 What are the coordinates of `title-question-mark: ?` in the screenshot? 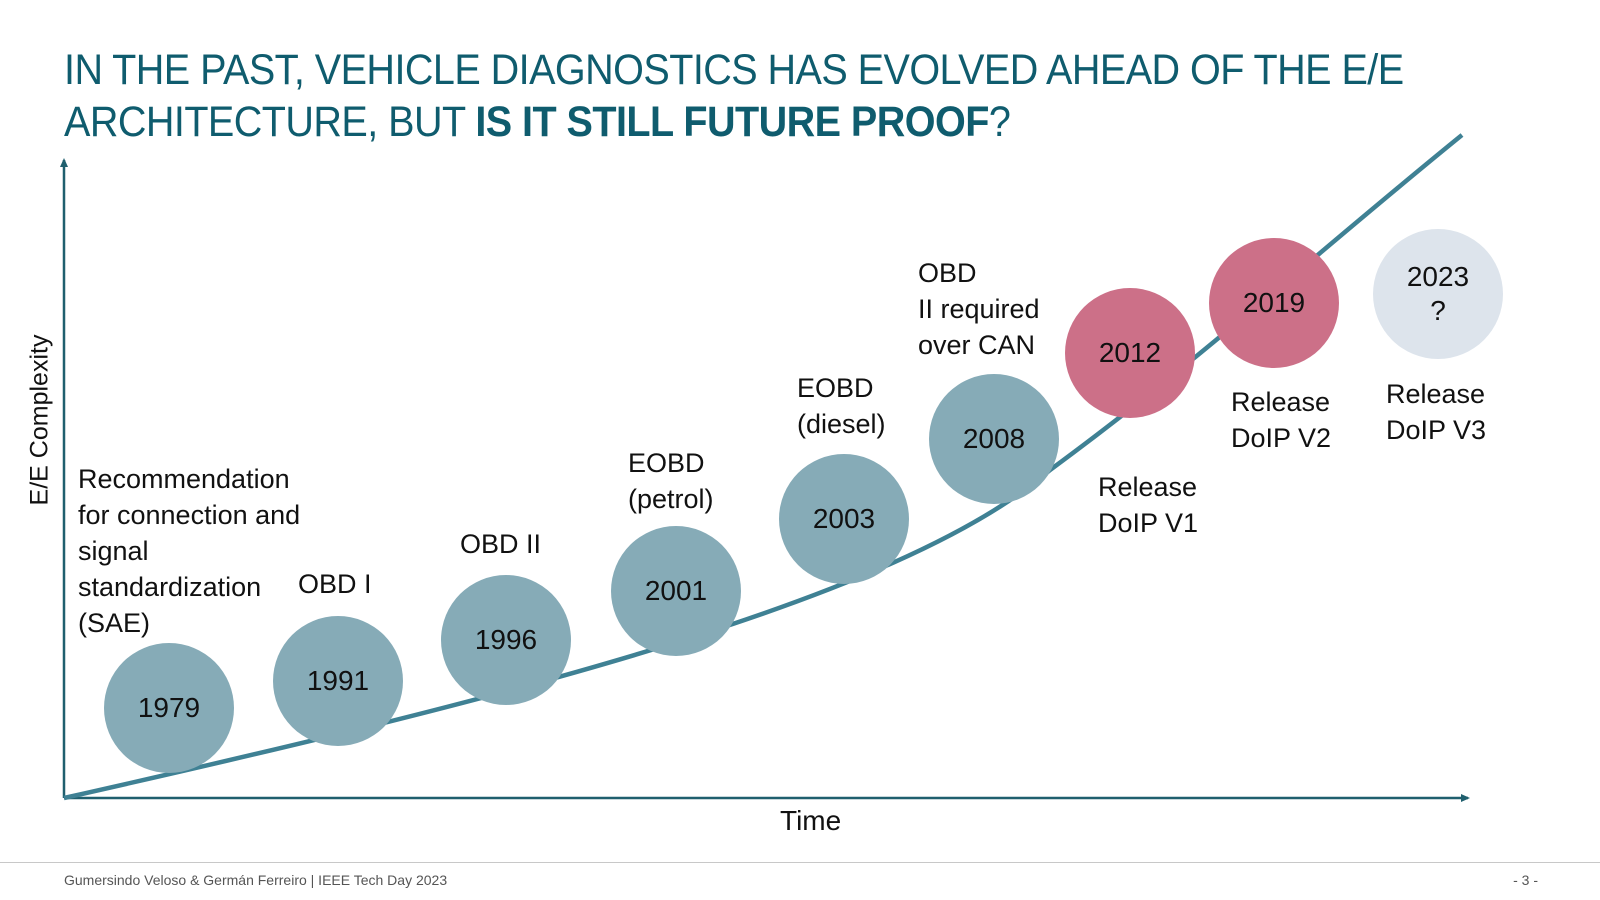 It's located at (999, 122).